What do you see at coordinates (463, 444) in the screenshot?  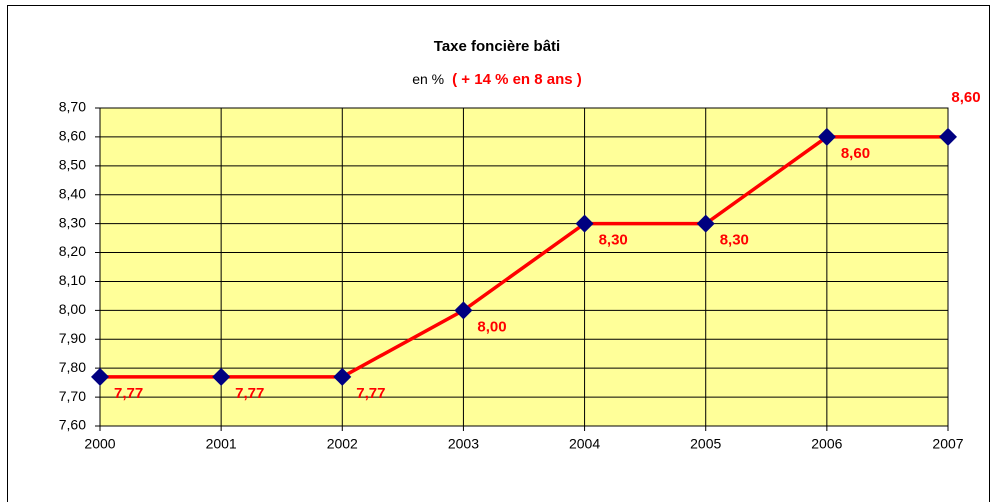 I see `x-tick-label: 2003` at bounding box center [463, 444].